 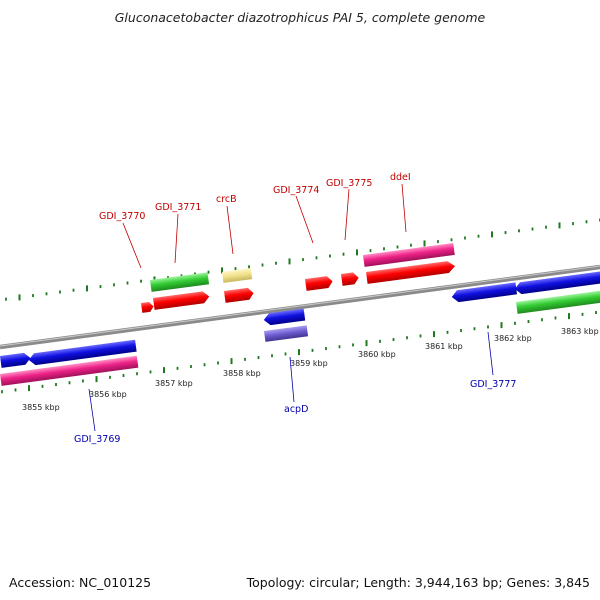 What do you see at coordinates (239, 295) in the screenshot?
I see `cds-crcb` at bounding box center [239, 295].